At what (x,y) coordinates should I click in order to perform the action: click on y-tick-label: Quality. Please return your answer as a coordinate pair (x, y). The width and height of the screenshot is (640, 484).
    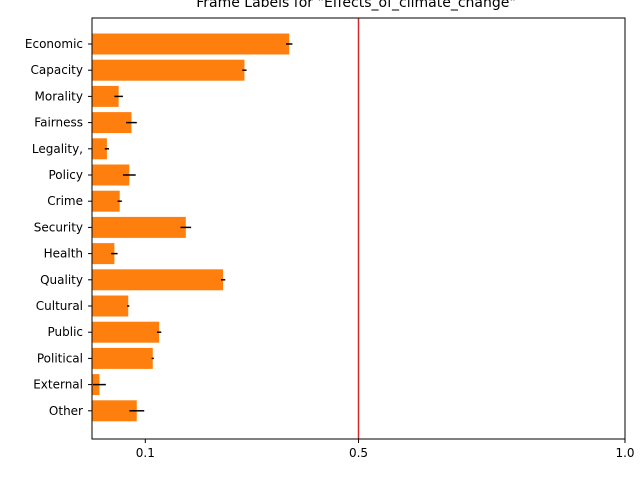
    Looking at the image, I should click on (61, 280).